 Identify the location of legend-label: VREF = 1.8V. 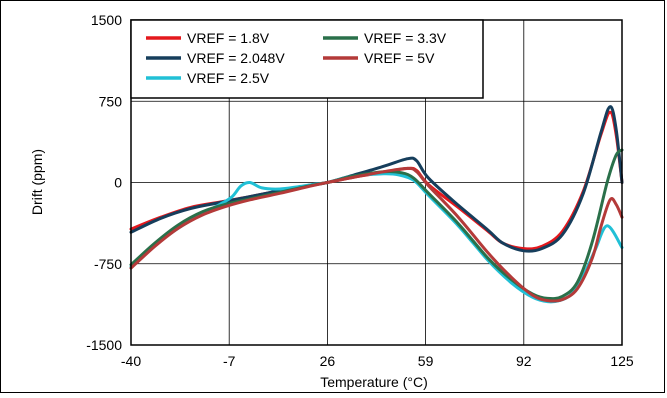
(228, 38).